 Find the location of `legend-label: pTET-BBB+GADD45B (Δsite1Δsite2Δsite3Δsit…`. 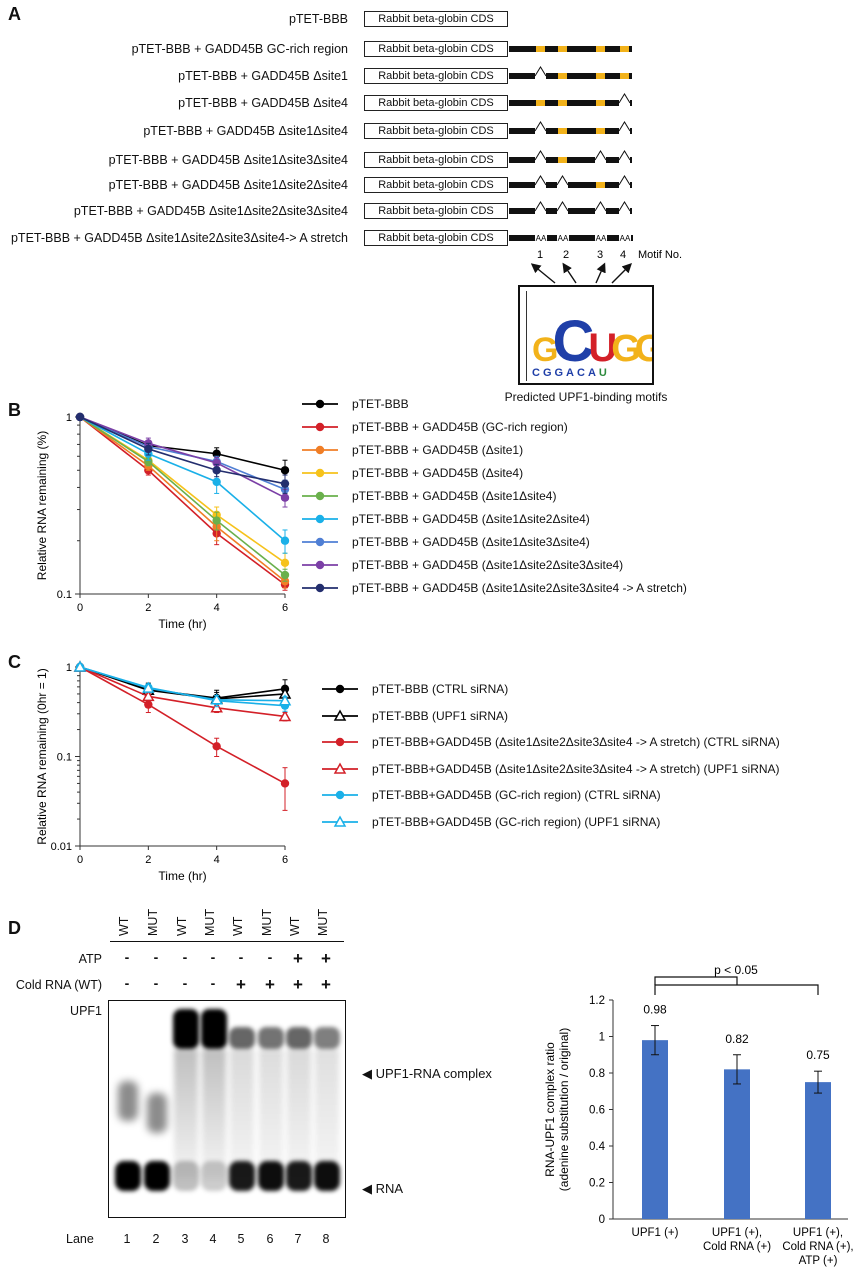

legend-label: pTET-BBB+GADD45B (Δsite1Δsite2Δsite3Δsit… is located at coordinates (576, 742).